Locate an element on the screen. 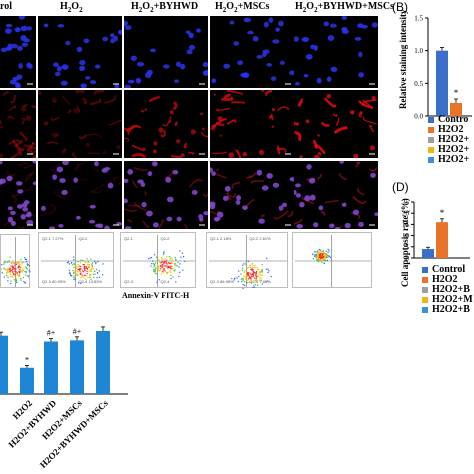  flow-xaxis-caption: Annexin-V FITC-H is located at coordinates (156, 295).